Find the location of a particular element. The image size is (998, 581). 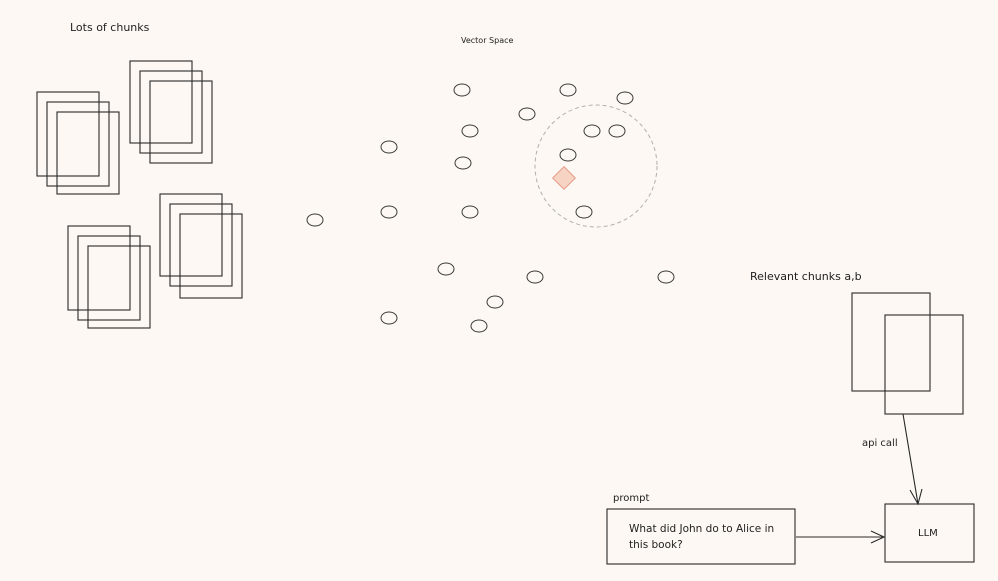

arrowhead is located at coordinates (878, 537).